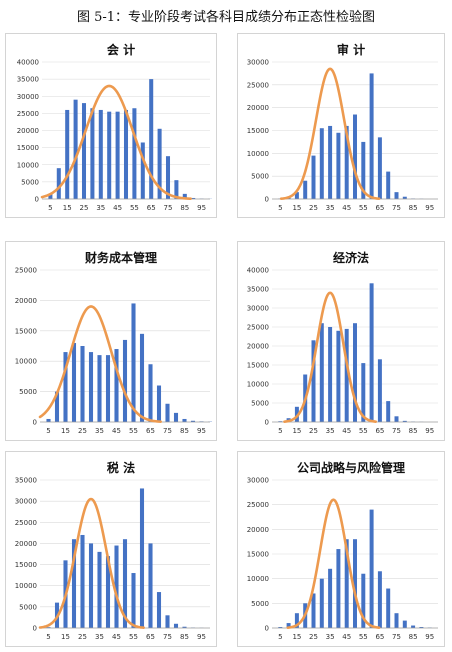 The height and width of the screenshot is (652, 452). I want to click on chart-title: 经济法, so click(351, 257).